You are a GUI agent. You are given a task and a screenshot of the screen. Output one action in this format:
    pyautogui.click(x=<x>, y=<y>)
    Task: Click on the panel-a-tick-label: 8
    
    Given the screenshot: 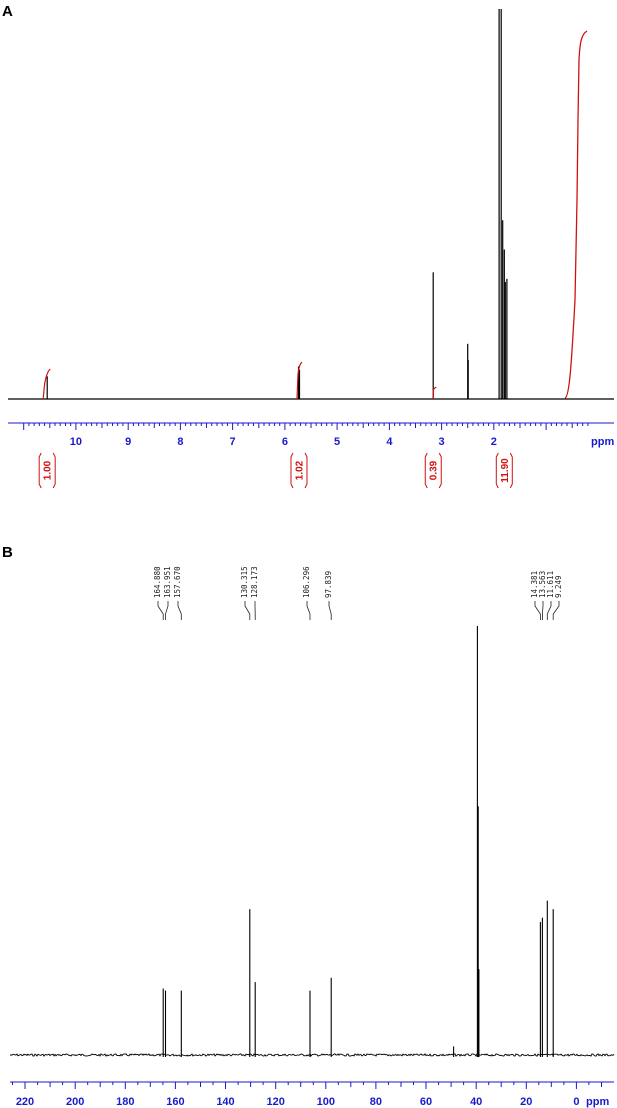 What is the action you would take?
    pyautogui.click(x=180, y=442)
    